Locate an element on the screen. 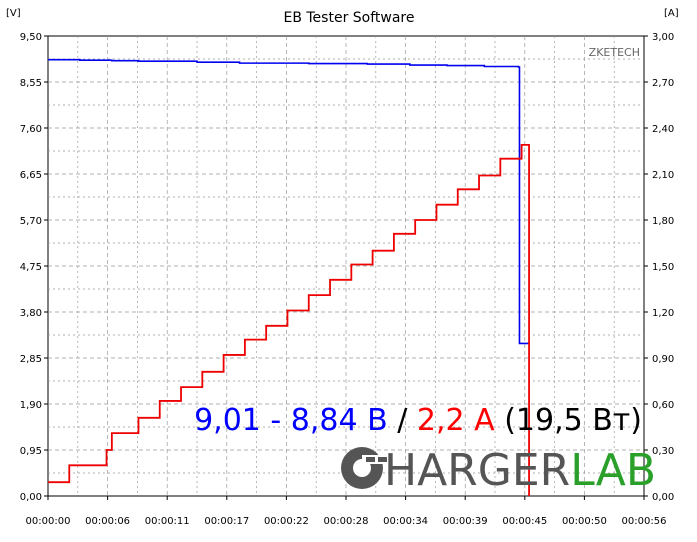 The height and width of the screenshot is (542, 697). x-tick-label: 00:00:56 is located at coordinates (644, 521).